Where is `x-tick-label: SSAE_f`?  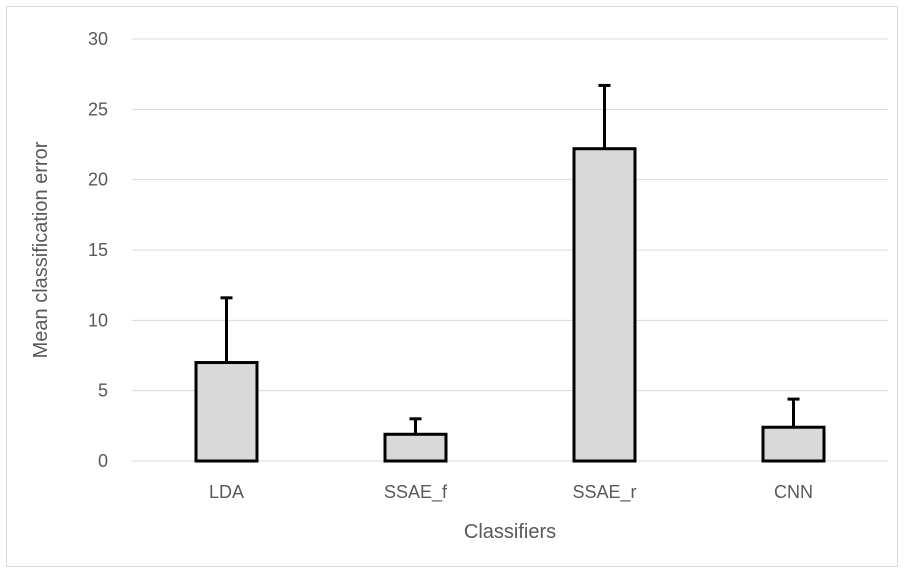
x-tick-label: SSAE_f is located at coordinates (416, 492).